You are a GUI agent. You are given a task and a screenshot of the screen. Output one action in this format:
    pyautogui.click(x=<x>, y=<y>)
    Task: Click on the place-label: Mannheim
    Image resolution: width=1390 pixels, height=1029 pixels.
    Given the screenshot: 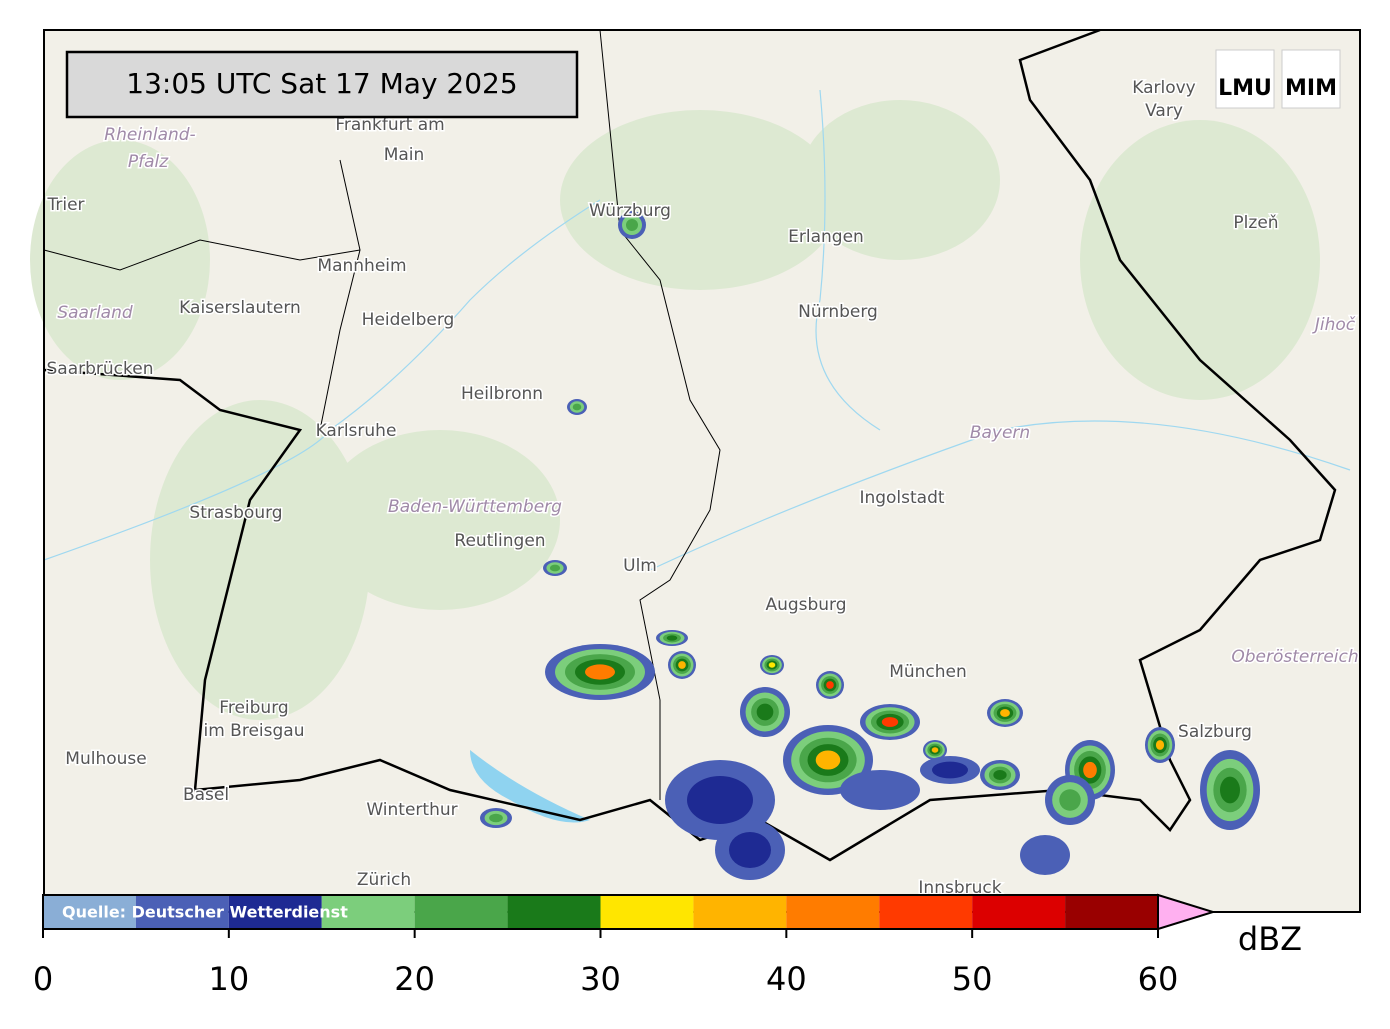 What is the action you would take?
    pyautogui.click(x=361, y=266)
    